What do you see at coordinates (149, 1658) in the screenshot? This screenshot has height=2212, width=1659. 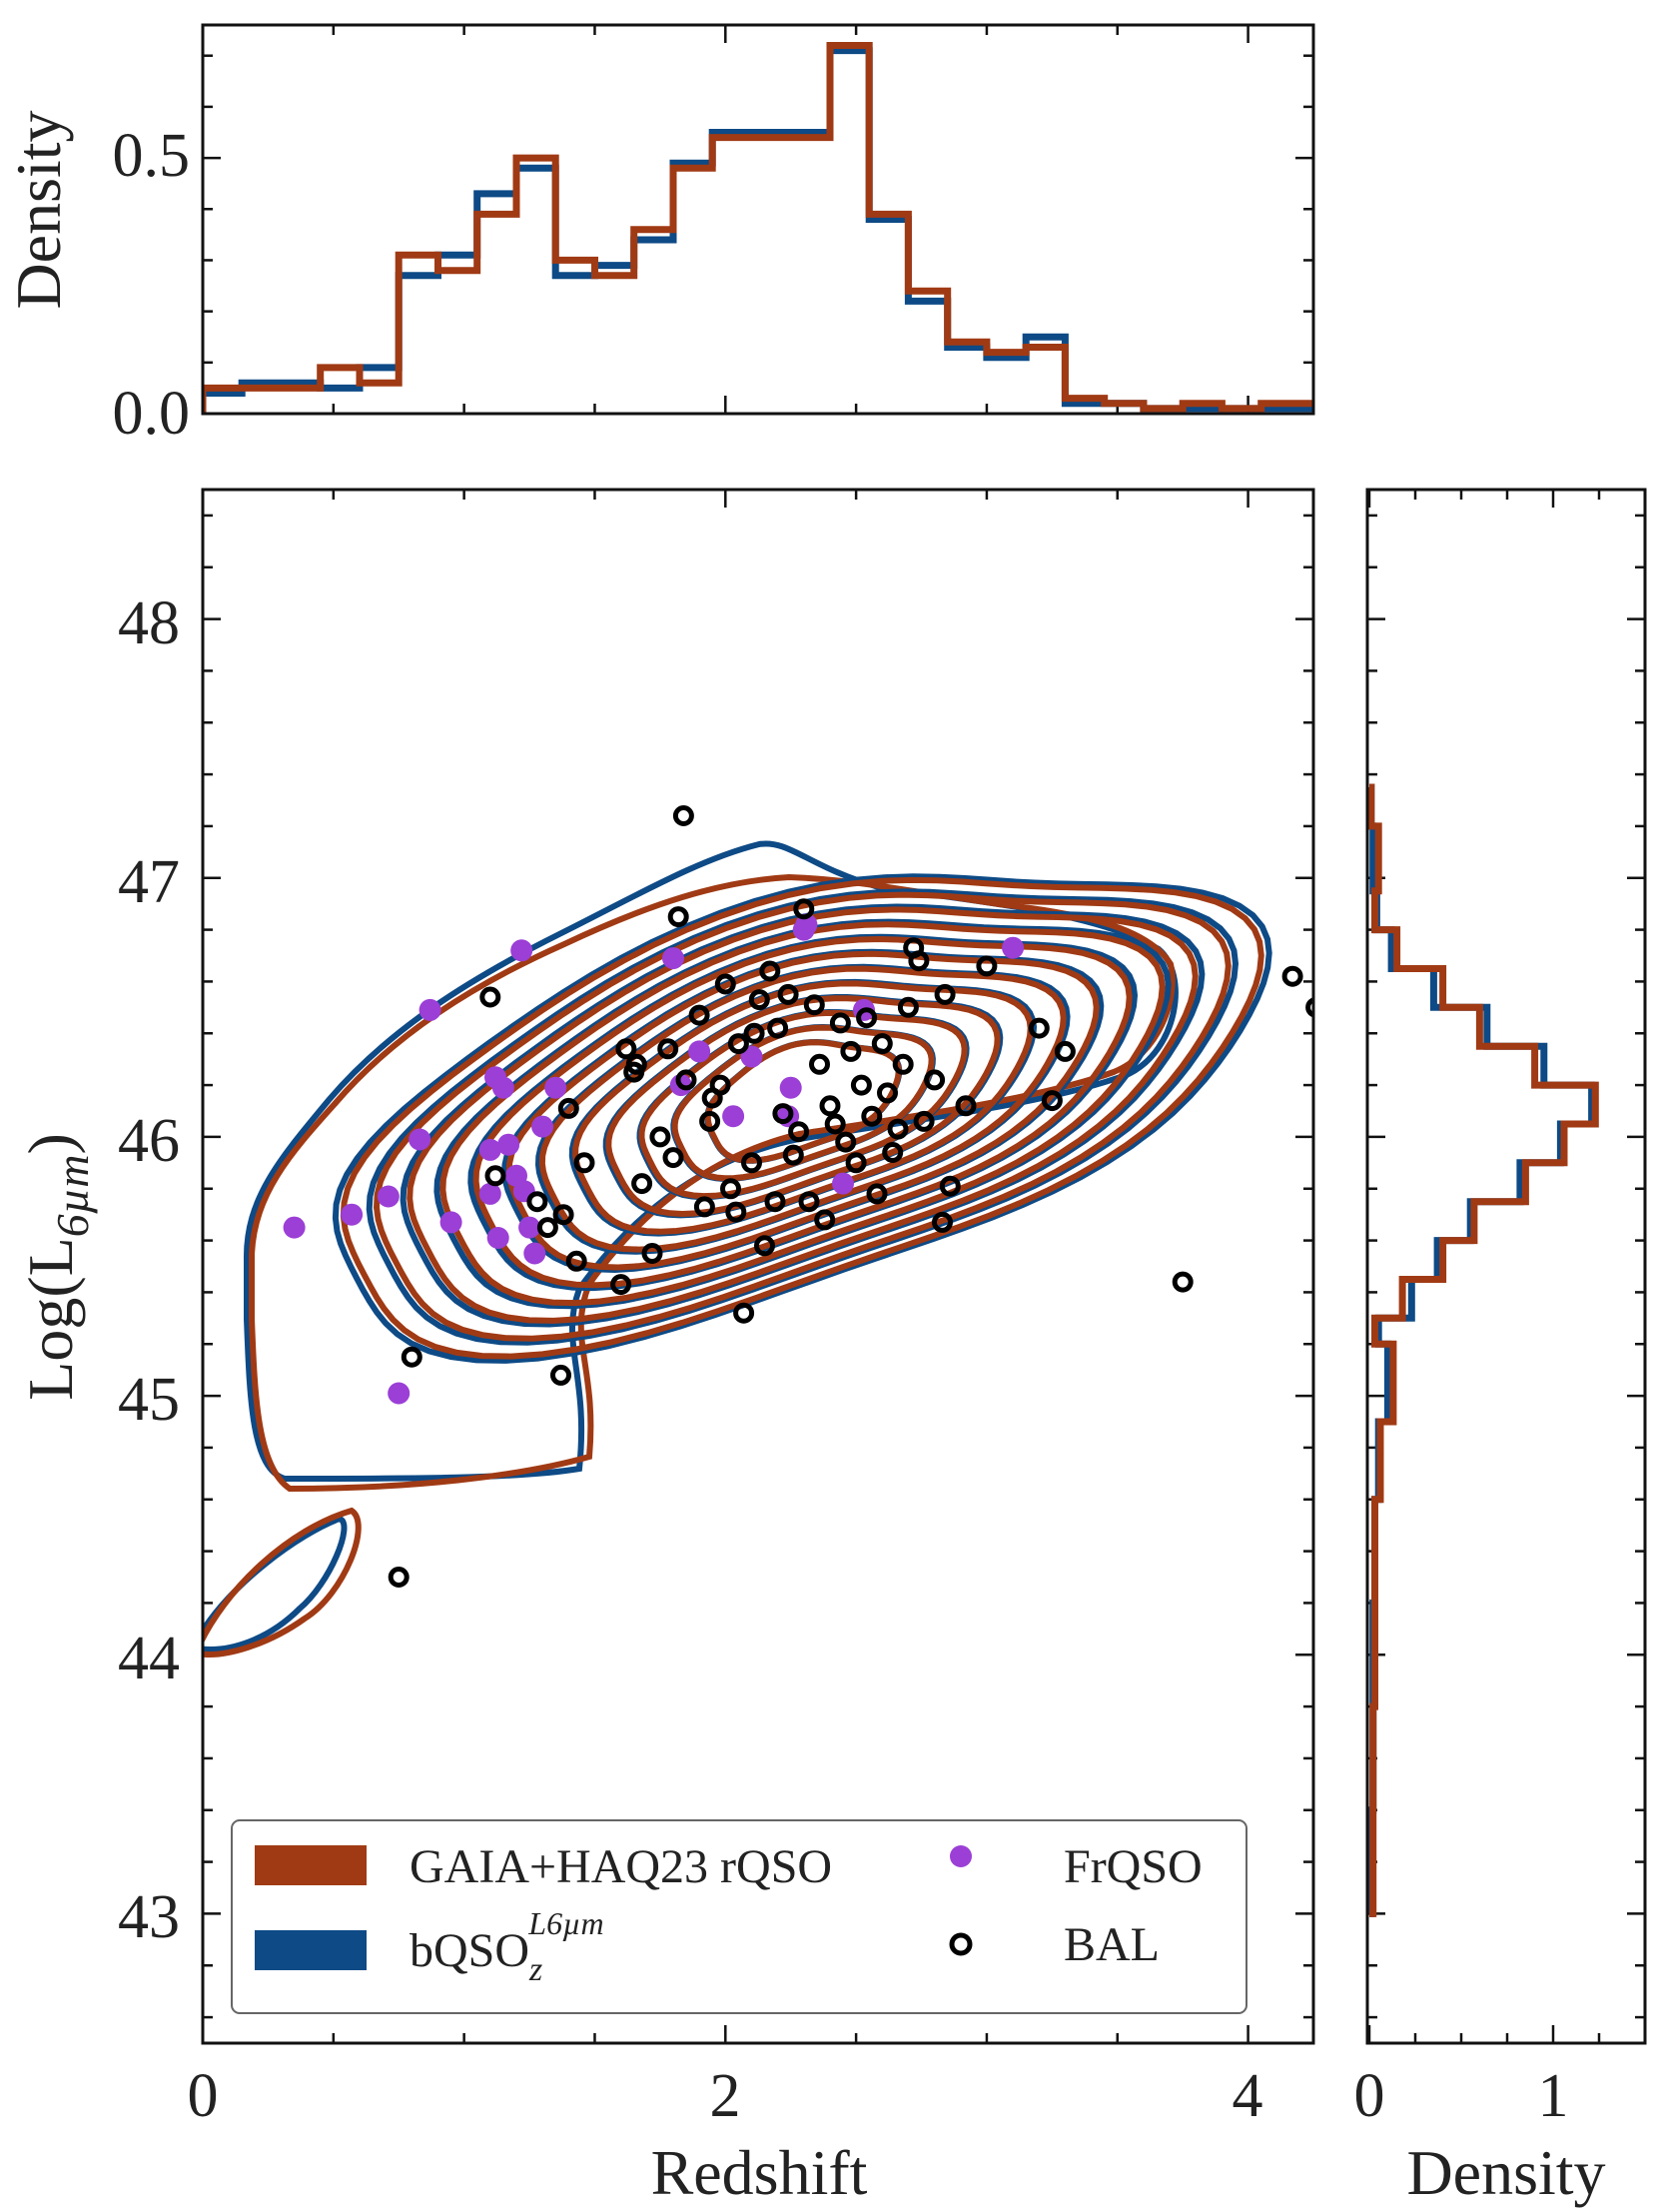 I see `main-ytick-label: 44` at bounding box center [149, 1658].